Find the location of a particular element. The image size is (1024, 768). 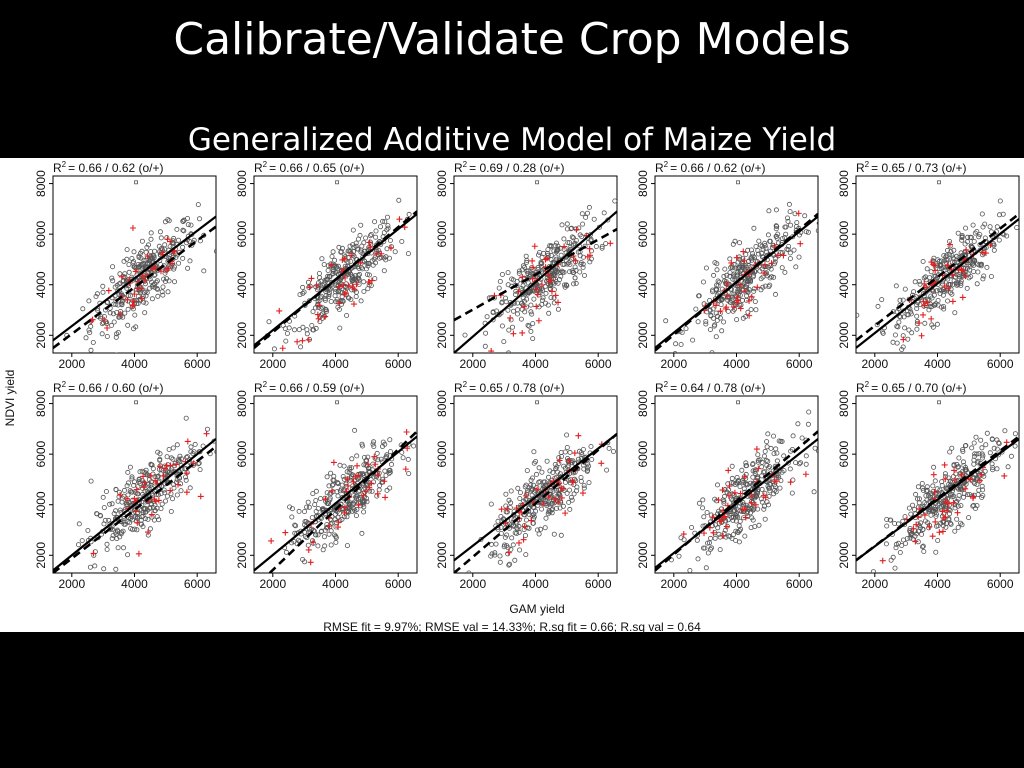

outlier-point is located at coordinates (337, 402).